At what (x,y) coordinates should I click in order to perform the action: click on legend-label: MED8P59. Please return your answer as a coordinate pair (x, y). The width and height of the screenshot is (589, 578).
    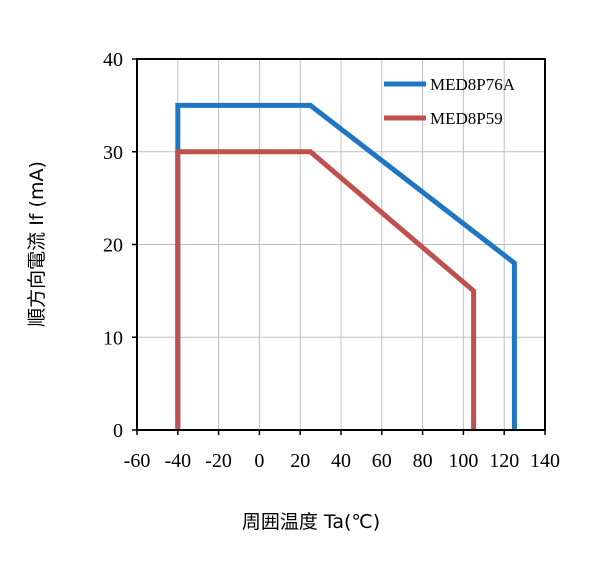
    Looking at the image, I should click on (466, 118).